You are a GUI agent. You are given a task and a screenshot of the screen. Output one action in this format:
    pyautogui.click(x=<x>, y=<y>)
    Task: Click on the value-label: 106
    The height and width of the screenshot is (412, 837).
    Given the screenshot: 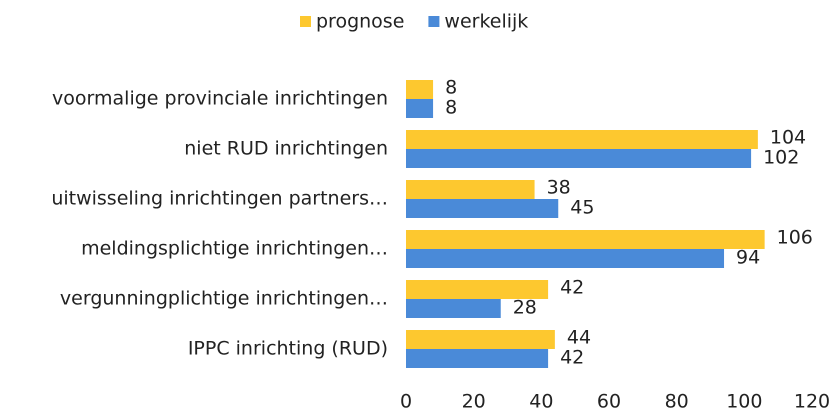 What is the action you would take?
    pyautogui.click(x=795, y=238)
    